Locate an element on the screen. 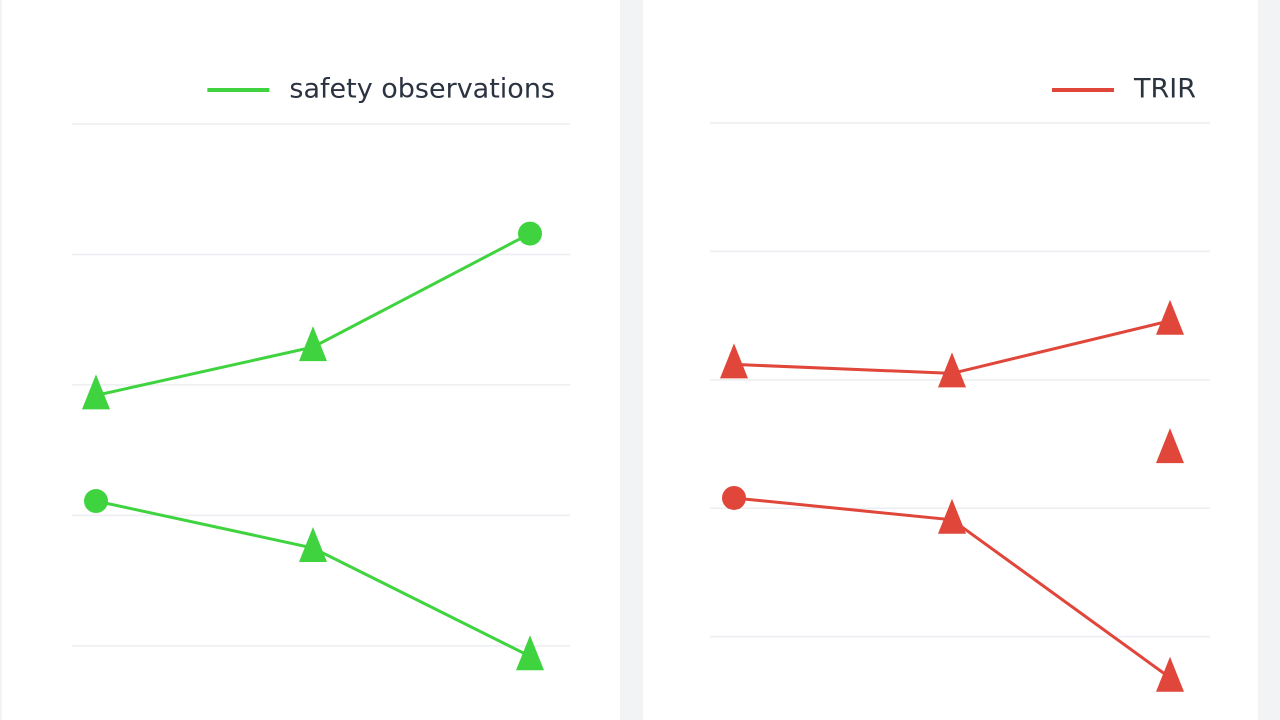 The image size is (1280, 720). legend-label: TRIR is located at coordinates (1164, 89).